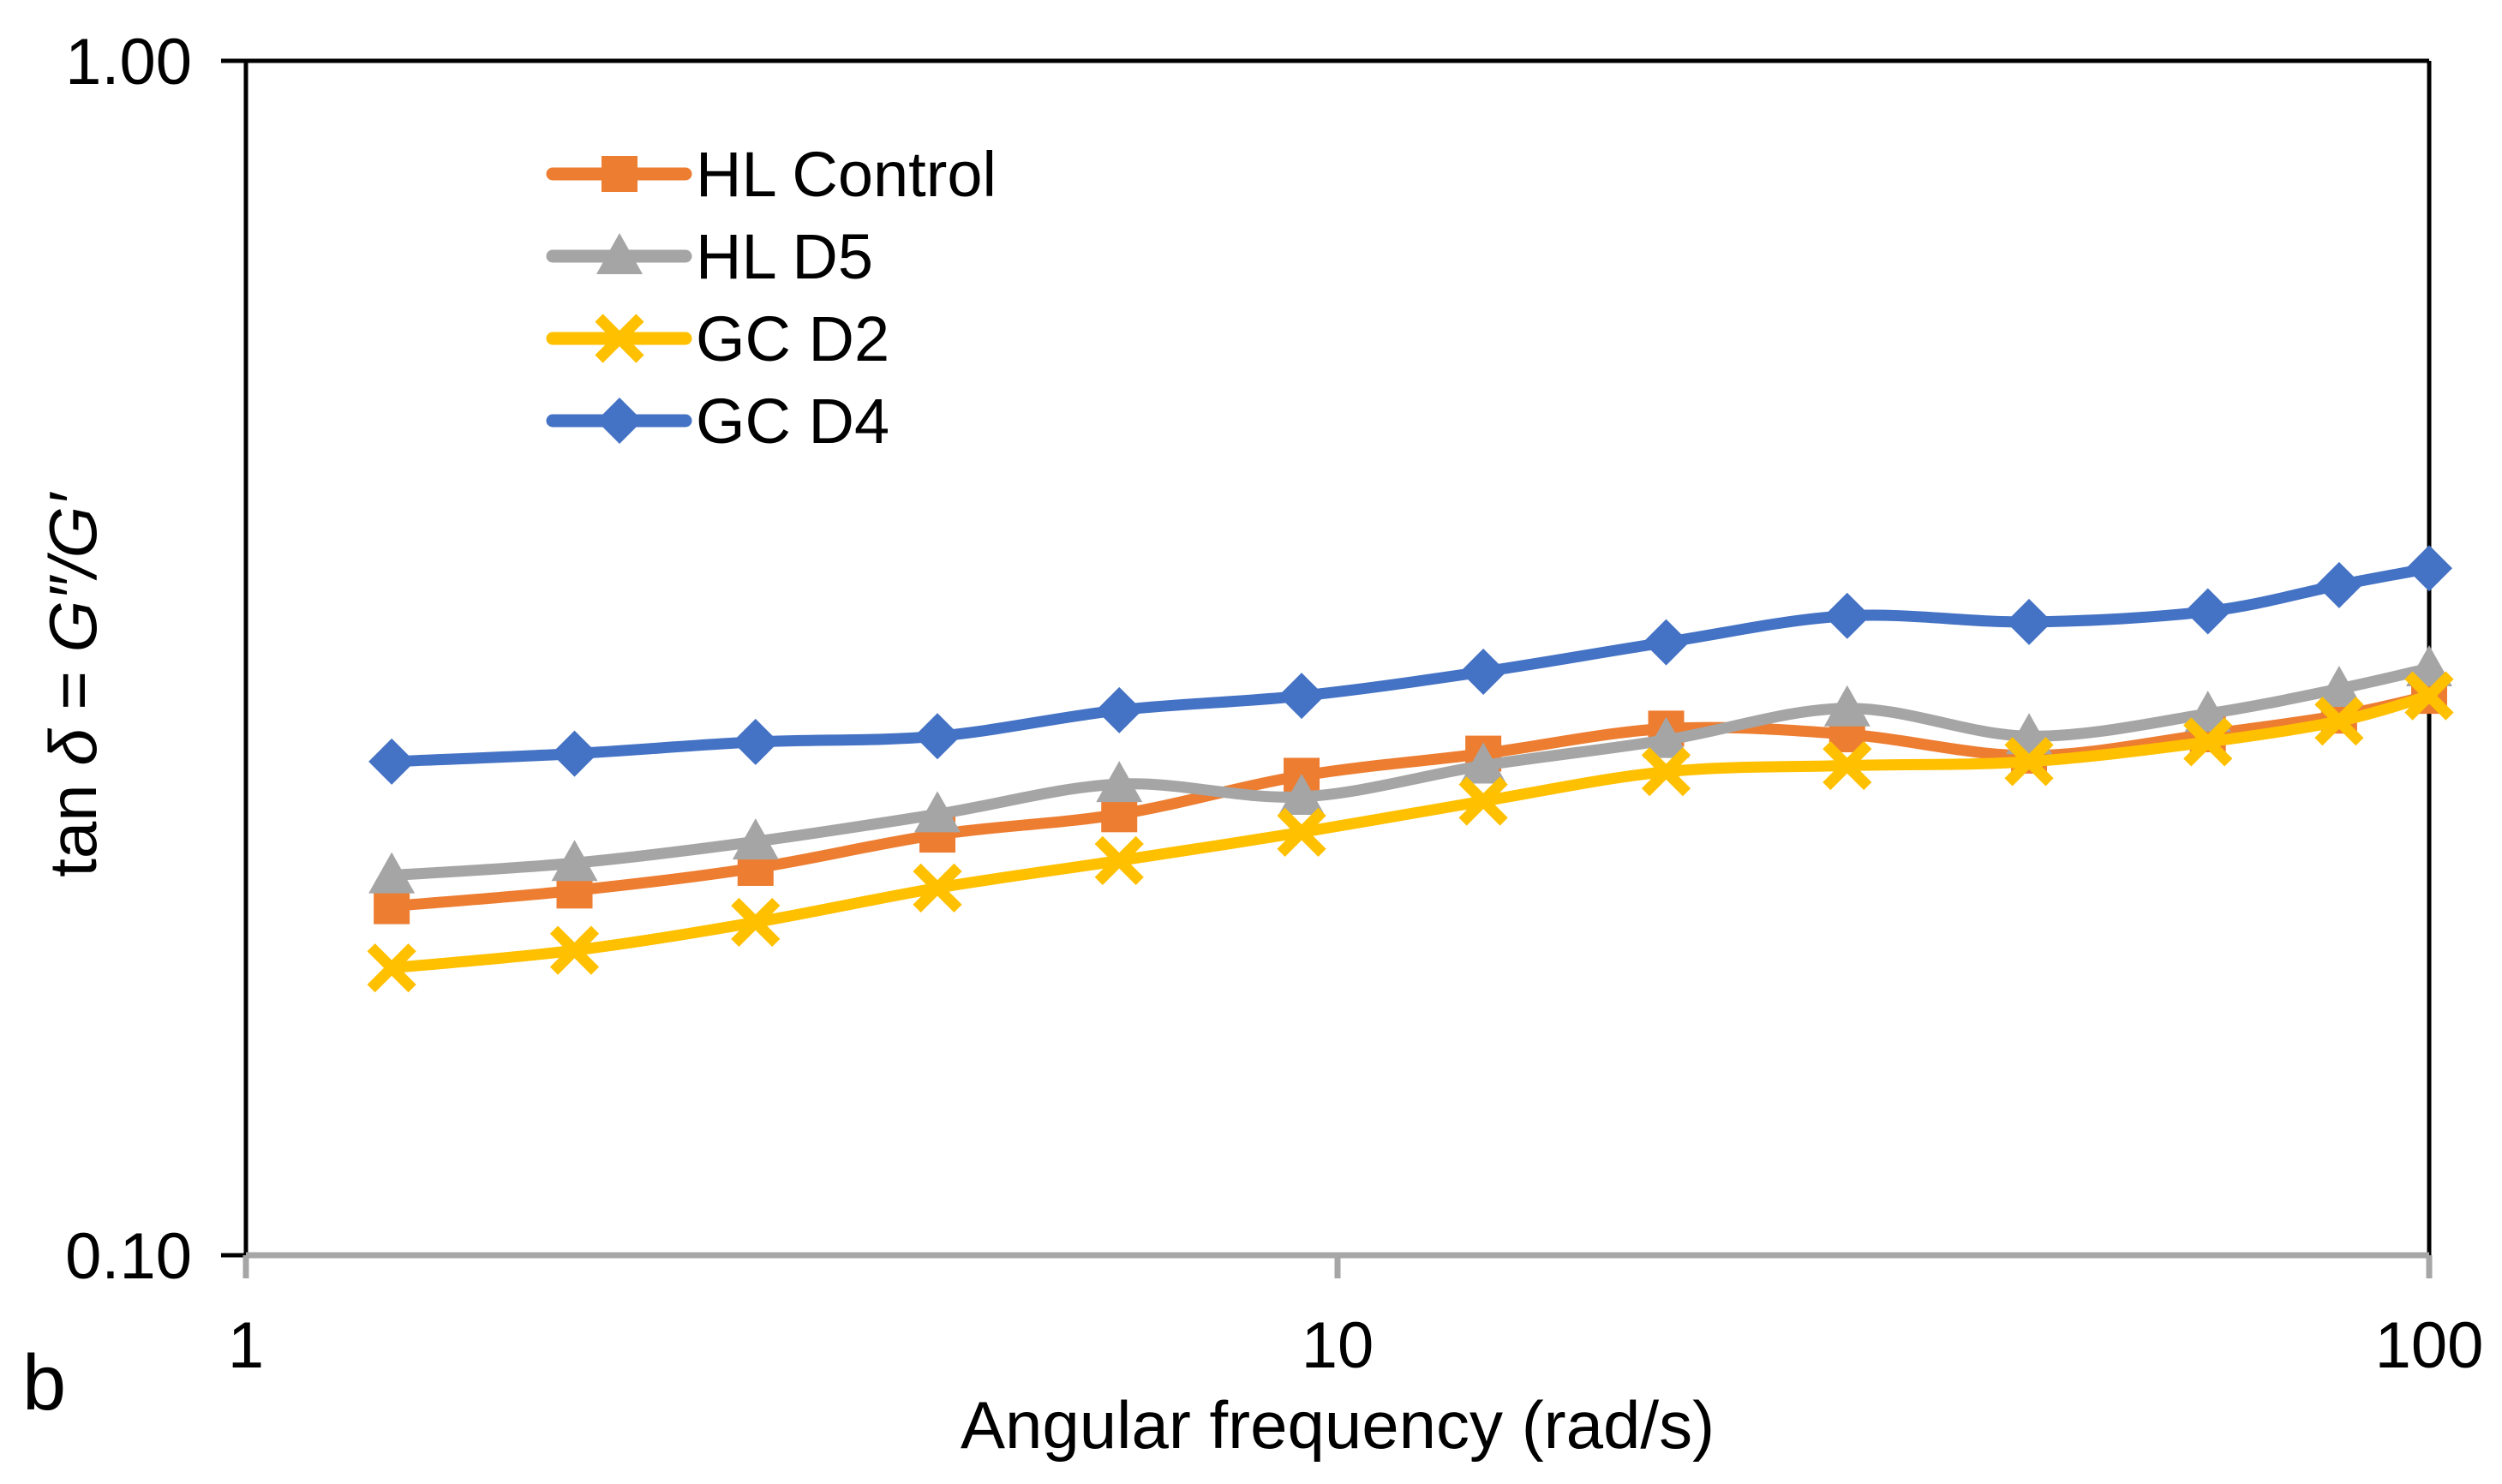 This screenshot has width=2502, height=1484. What do you see at coordinates (771, 298) in the screenshot?
I see `legend: HL Control HL D5 GC D2 GC D4` at bounding box center [771, 298].